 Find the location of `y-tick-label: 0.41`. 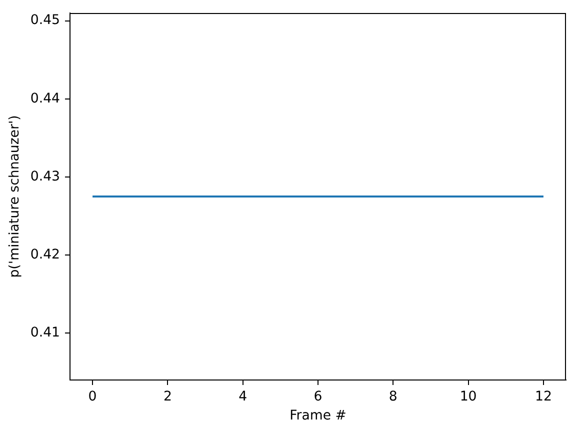

y-tick-label: 0.41 is located at coordinates (45, 333).